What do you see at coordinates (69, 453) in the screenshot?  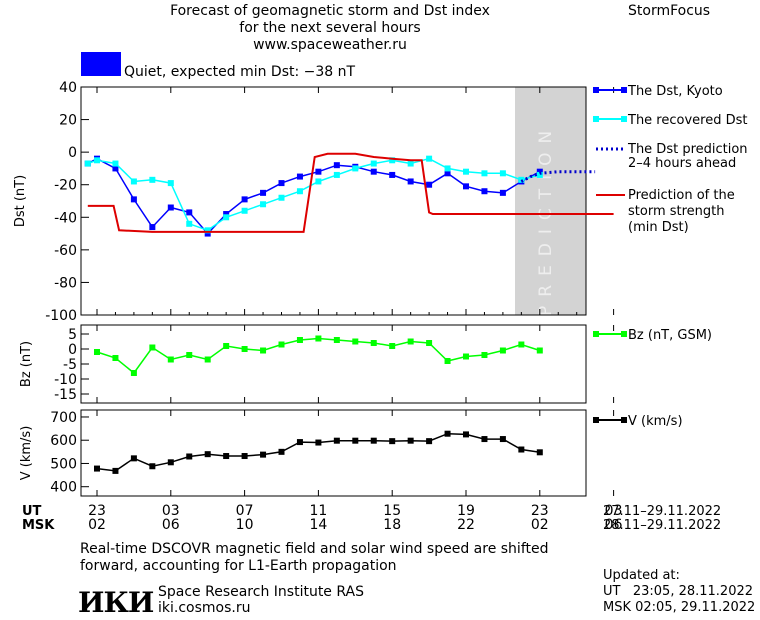 I see `v-y-axis: 700 600 500 400` at bounding box center [69, 453].